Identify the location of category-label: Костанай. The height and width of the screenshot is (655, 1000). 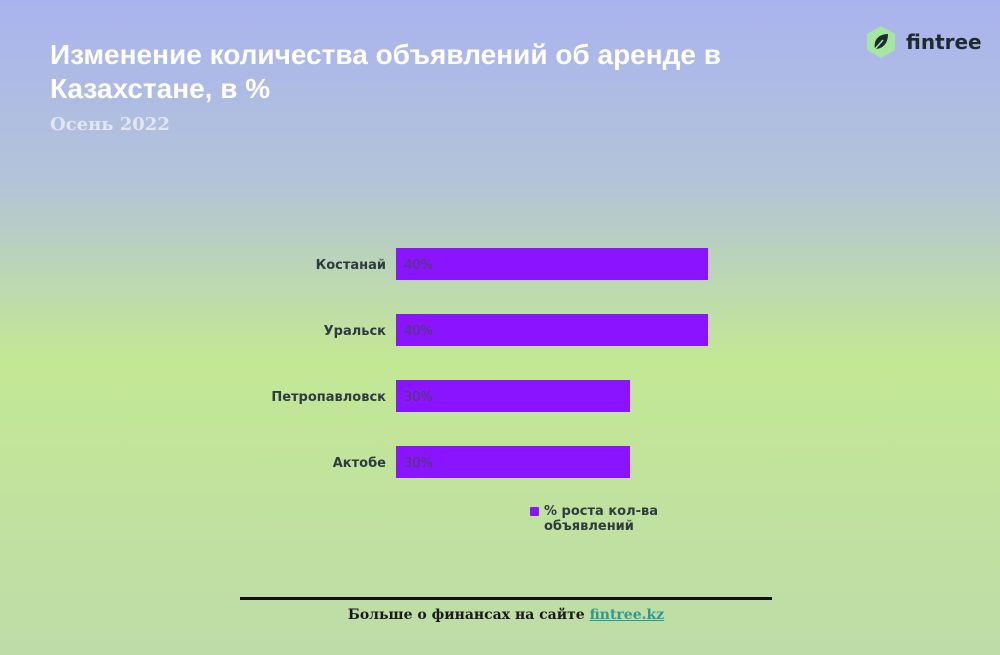
(351, 265).